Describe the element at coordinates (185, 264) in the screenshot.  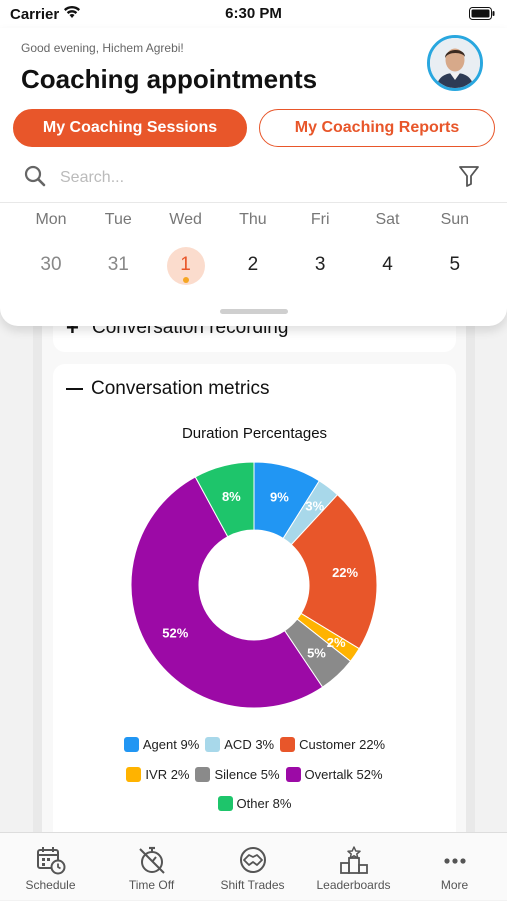
I see `day-number: 1` at that location.